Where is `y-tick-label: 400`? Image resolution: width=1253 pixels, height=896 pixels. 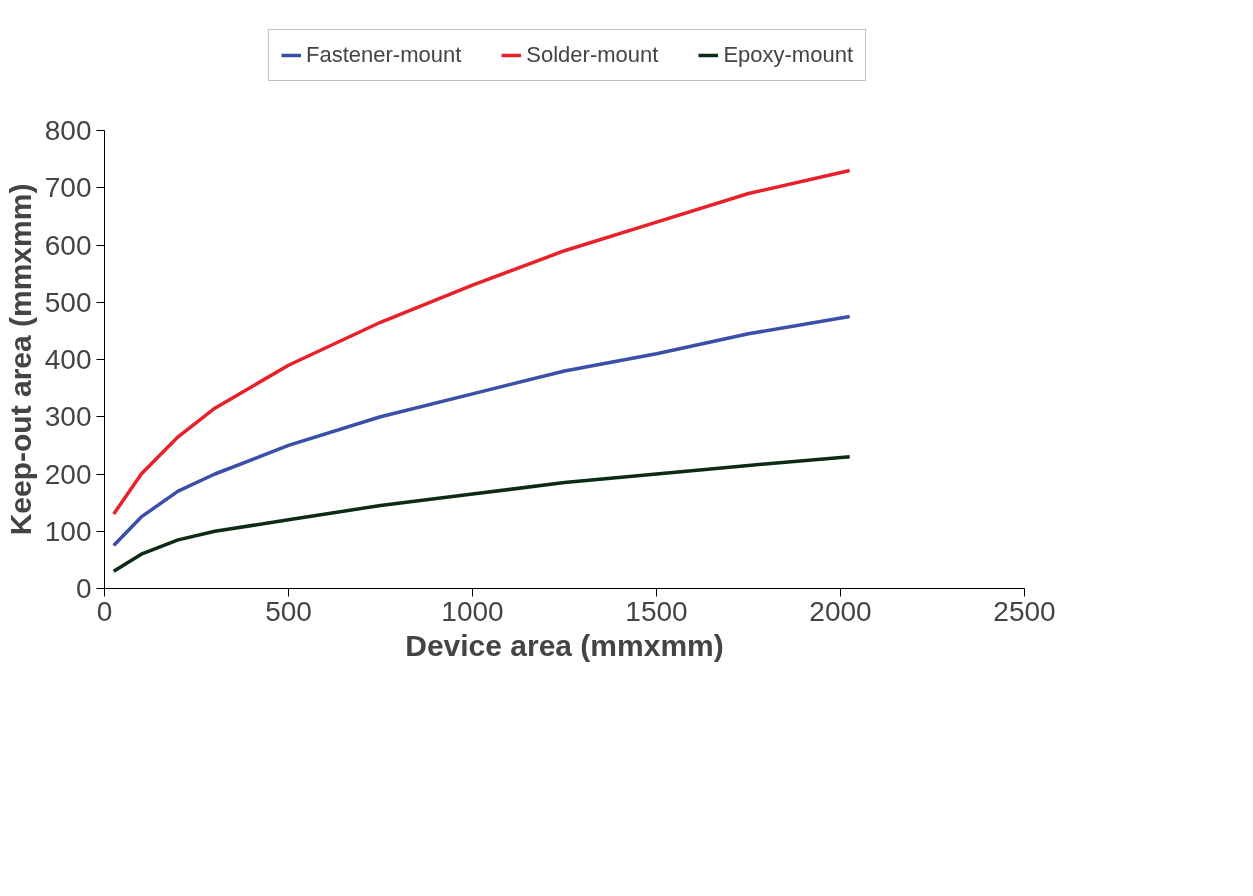 y-tick-label: 400 is located at coordinates (68, 359).